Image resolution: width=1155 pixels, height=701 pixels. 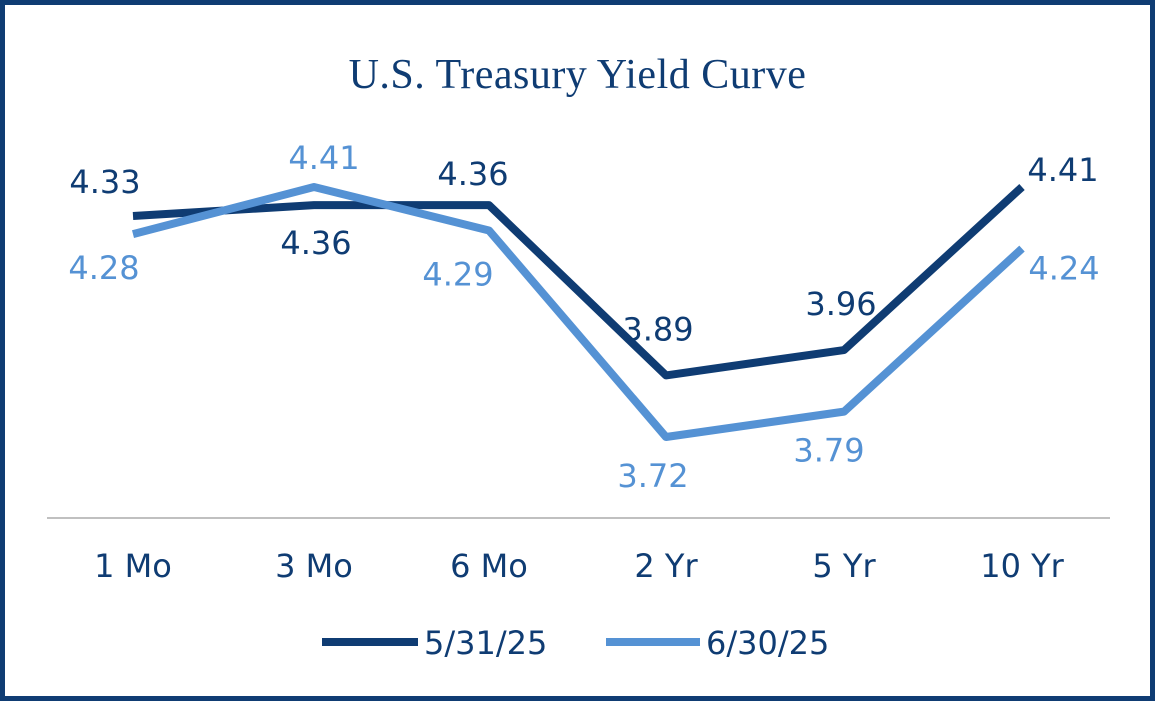 What do you see at coordinates (485, 643) in the screenshot?
I see `legend-label: 5/31/25` at bounding box center [485, 643].